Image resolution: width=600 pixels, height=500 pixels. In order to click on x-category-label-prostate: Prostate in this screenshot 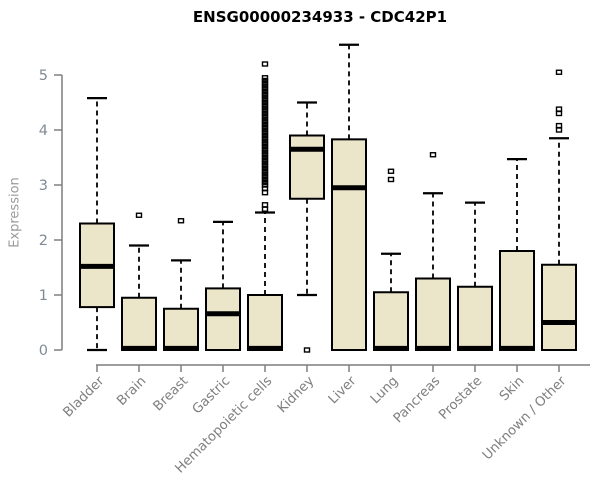, I will do `click(460, 398)`.